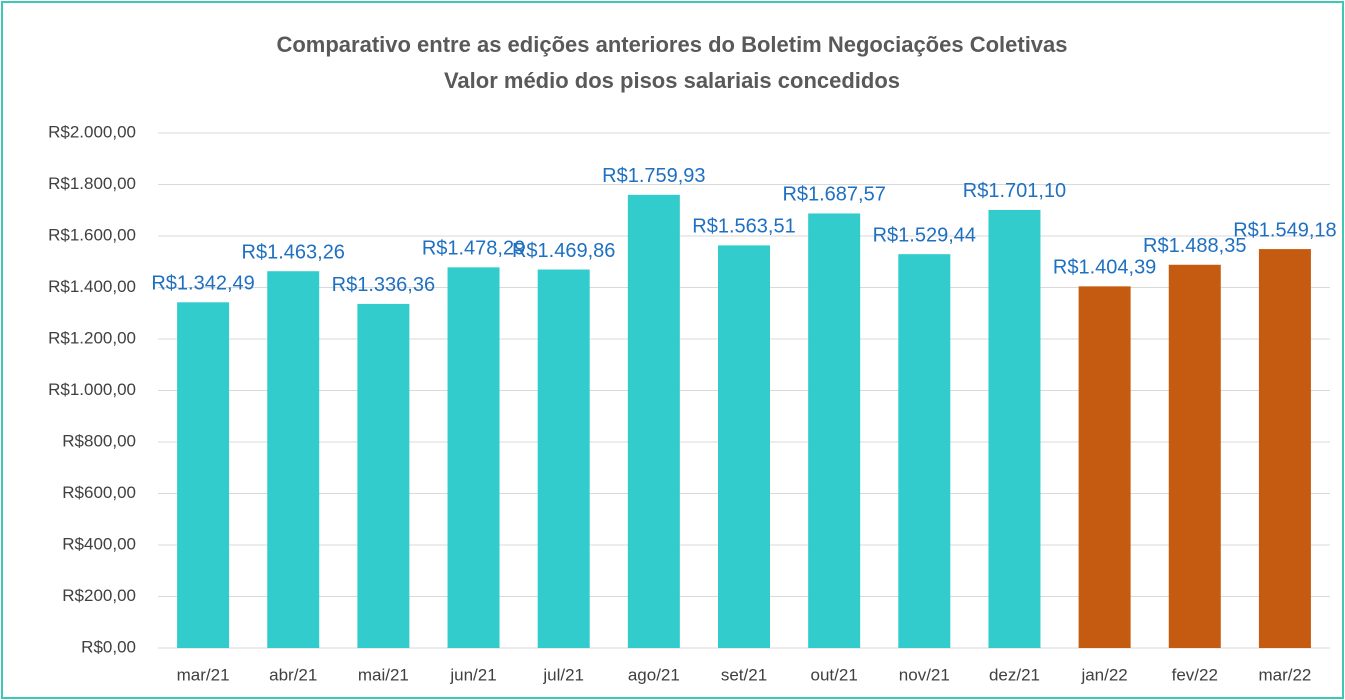 The height and width of the screenshot is (700, 1345). What do you see at coordinates (92, 389) in the screenshot?
I see `y-tick-label: R$1.000,00` at bounding box center [92, 389].